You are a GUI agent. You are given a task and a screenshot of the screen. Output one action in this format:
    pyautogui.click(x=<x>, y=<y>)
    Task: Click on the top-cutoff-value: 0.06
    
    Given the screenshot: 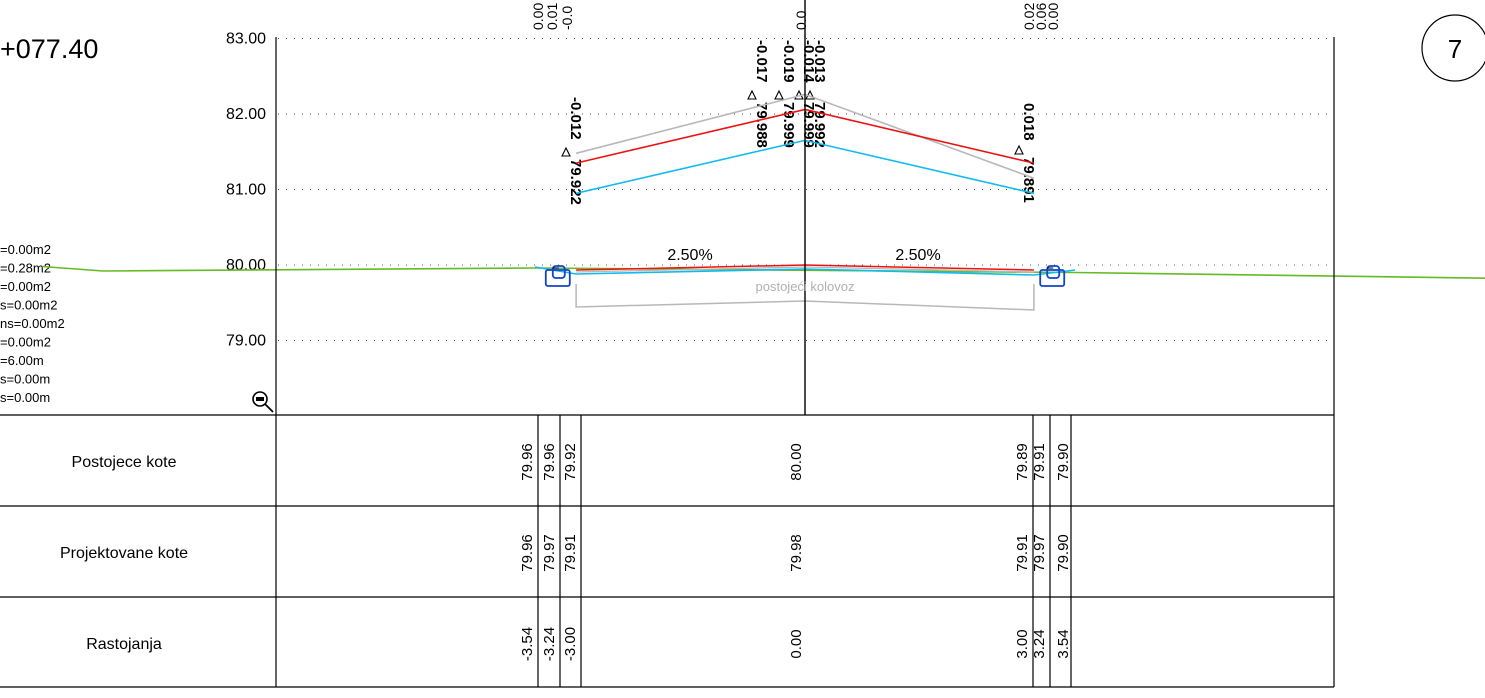 What is the action you would take?
    pyautogui.click(x=1041, y=16)
    